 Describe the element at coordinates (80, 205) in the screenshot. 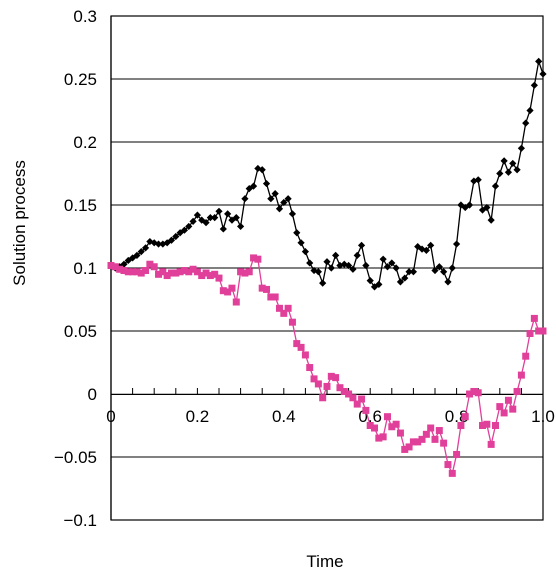

I see `y-tick-label: 0.15` at that location.